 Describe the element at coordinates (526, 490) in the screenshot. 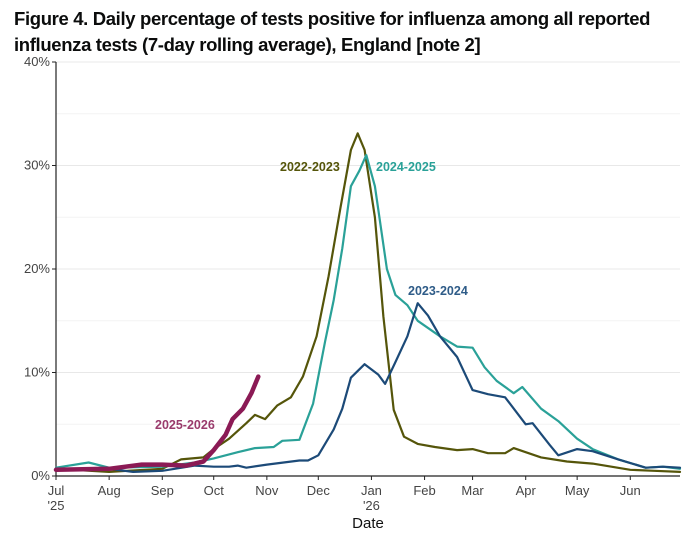

I see `x-tick-label: Apr` at that location.